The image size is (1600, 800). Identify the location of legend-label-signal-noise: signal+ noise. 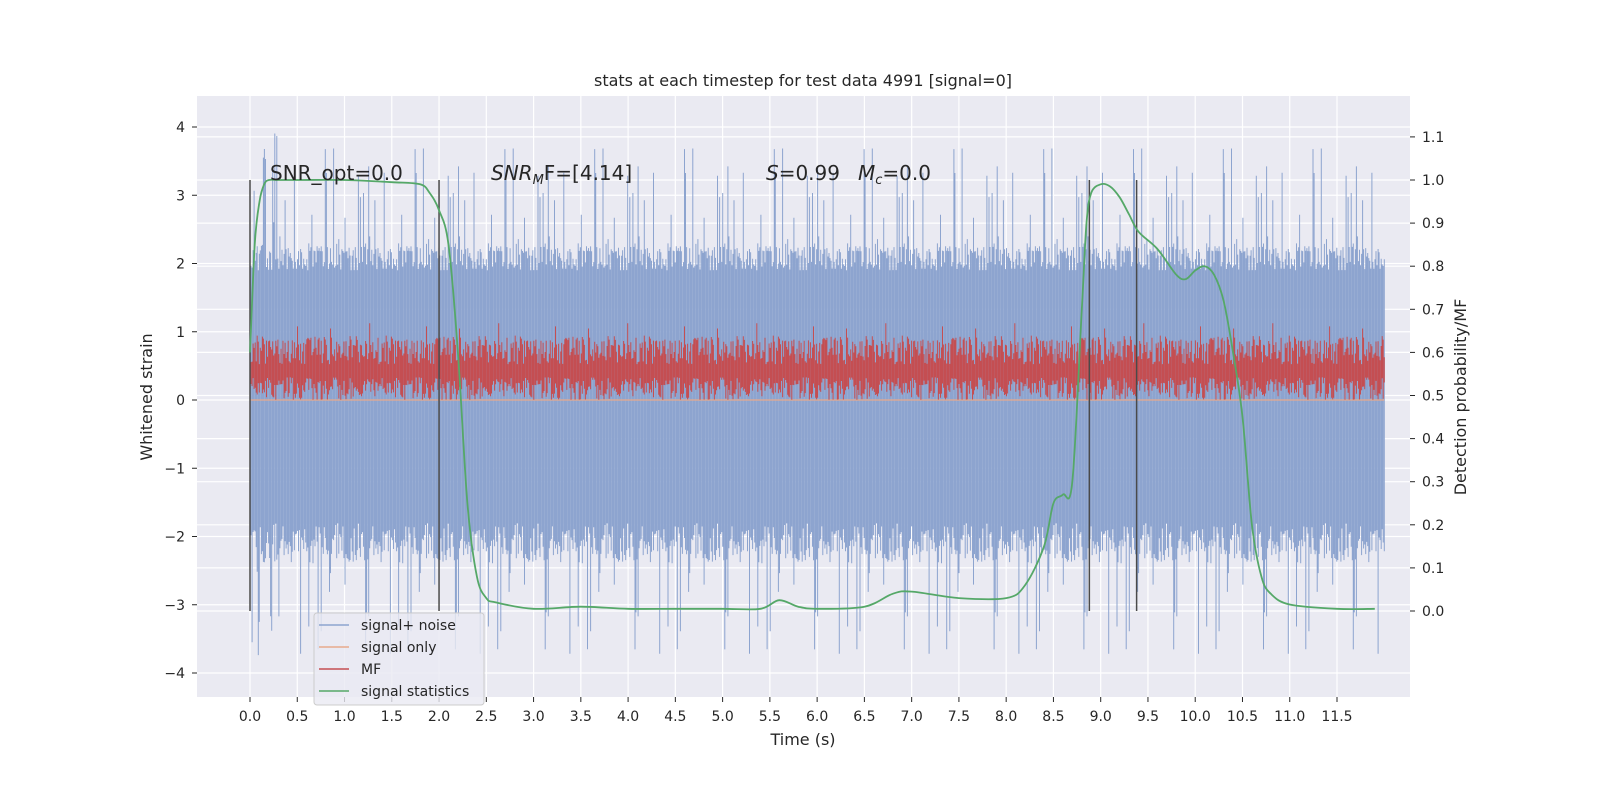
(408, 626).